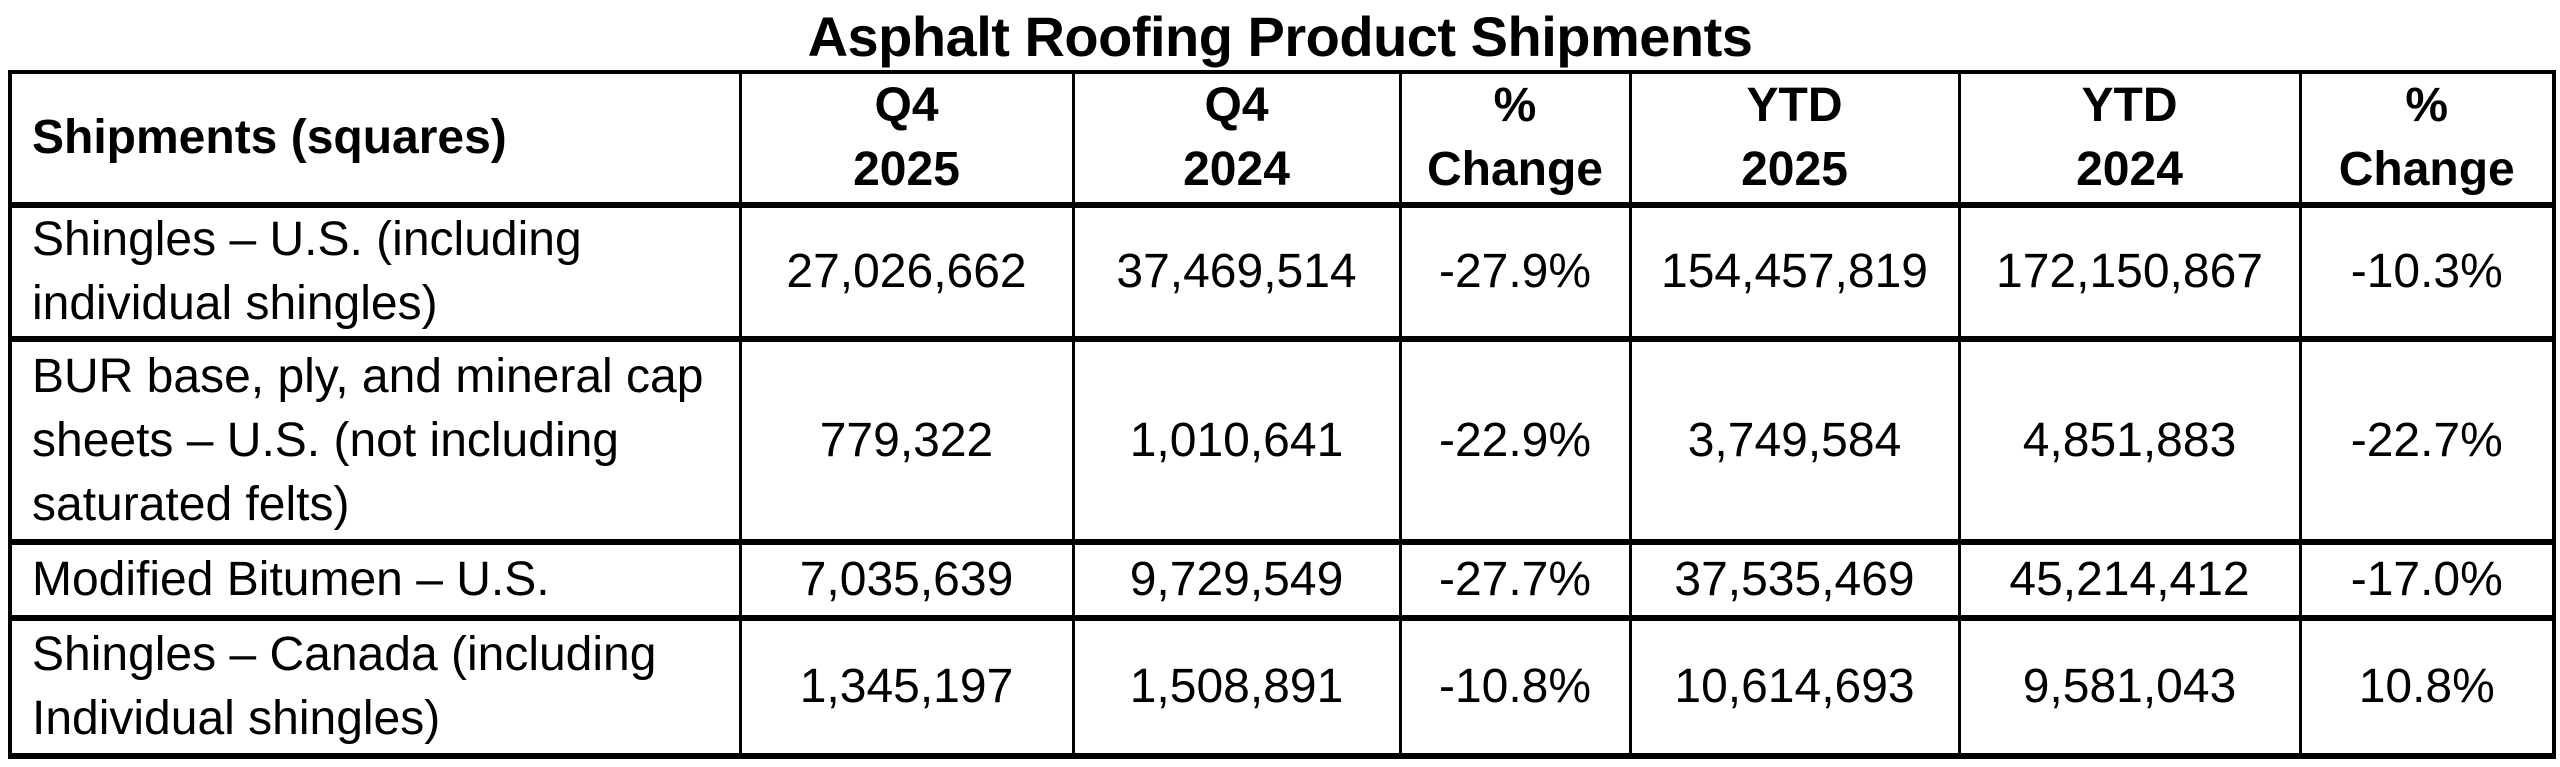 This screenshot has height=767, width=2560. What do you see at coordinates (2129, 273) in the screenshot?
I see `data-cell: 172,150,867` at bounding box center [2129, 273].